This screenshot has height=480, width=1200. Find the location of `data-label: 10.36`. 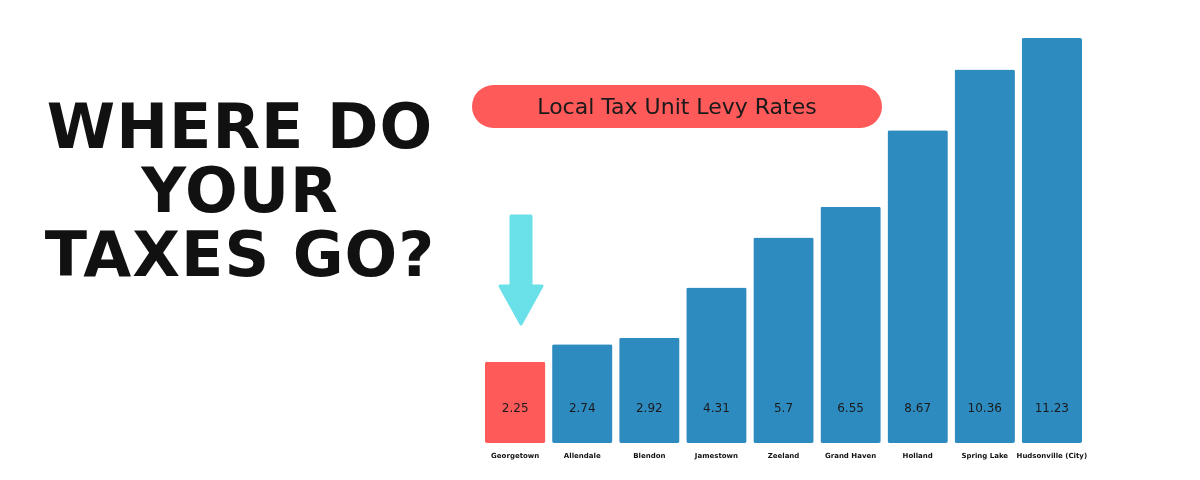

data-label: 10.36 is located at coordinates (984, 408).